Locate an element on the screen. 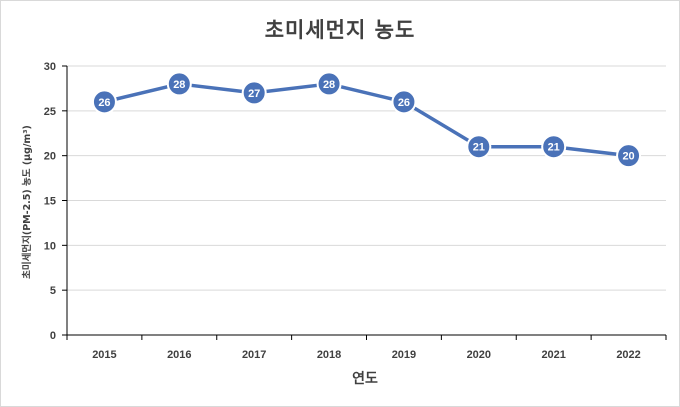 The width and height of the screenshot is (680, 407). x-axis-title: 연도 is located at coordinates (365, 379).